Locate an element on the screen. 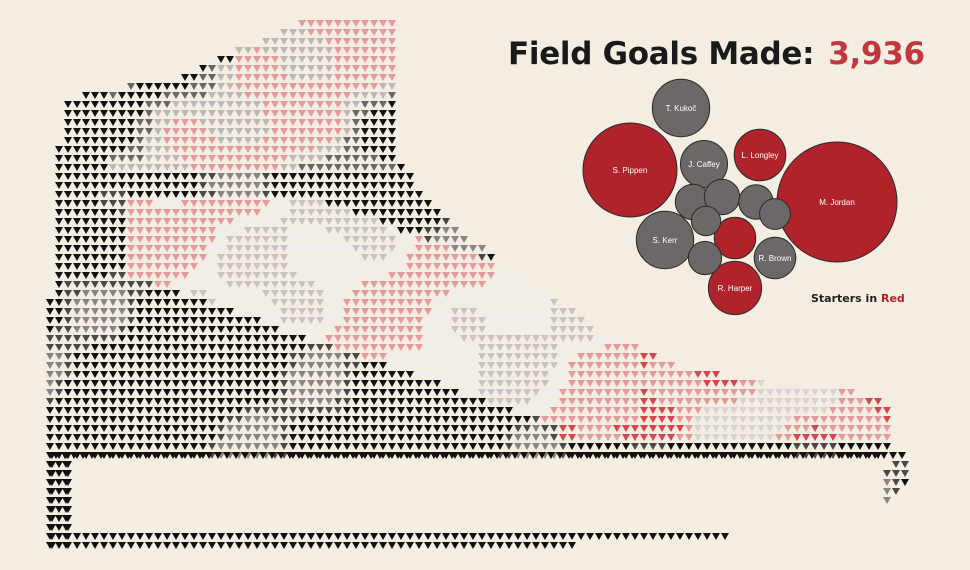 The image size is (970, 570). player-bubble-label: L. Longley is located at coordinates (760, 155).